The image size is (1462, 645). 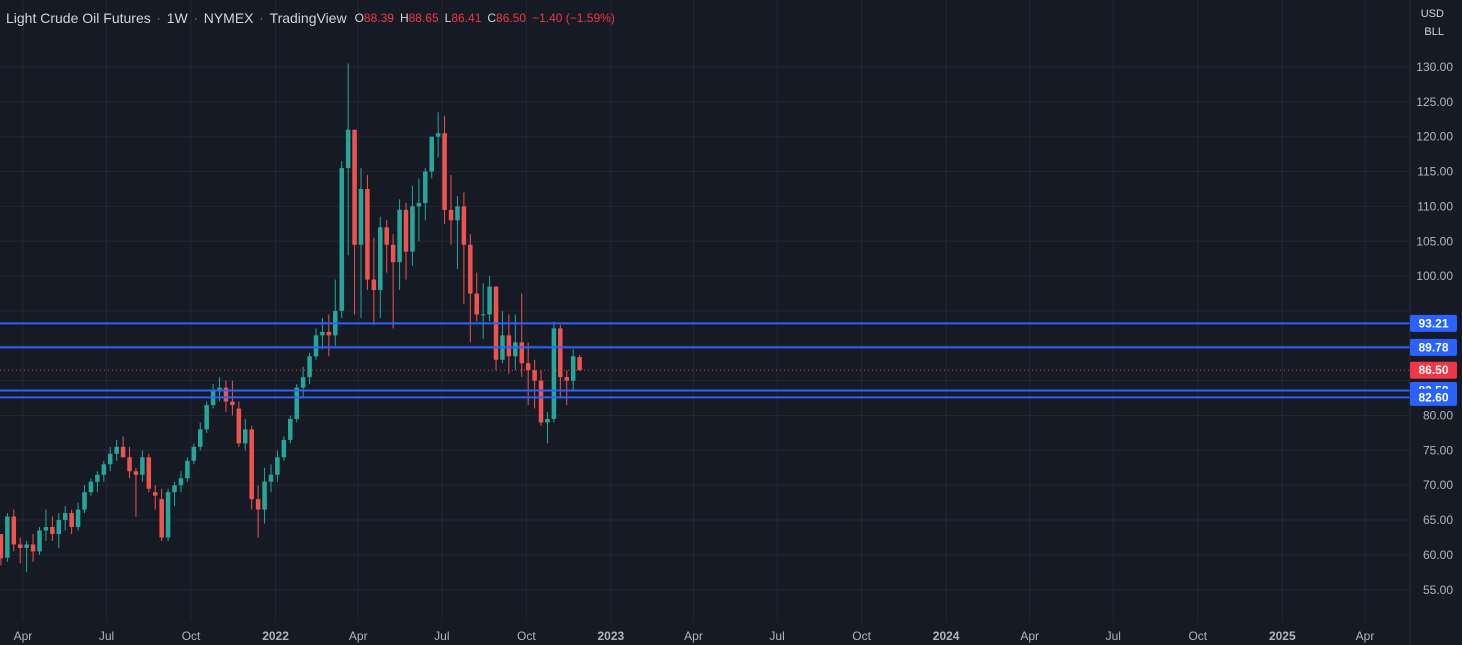 I want to click on price-tag-label: 82.60, so click(x=1433, y=397).